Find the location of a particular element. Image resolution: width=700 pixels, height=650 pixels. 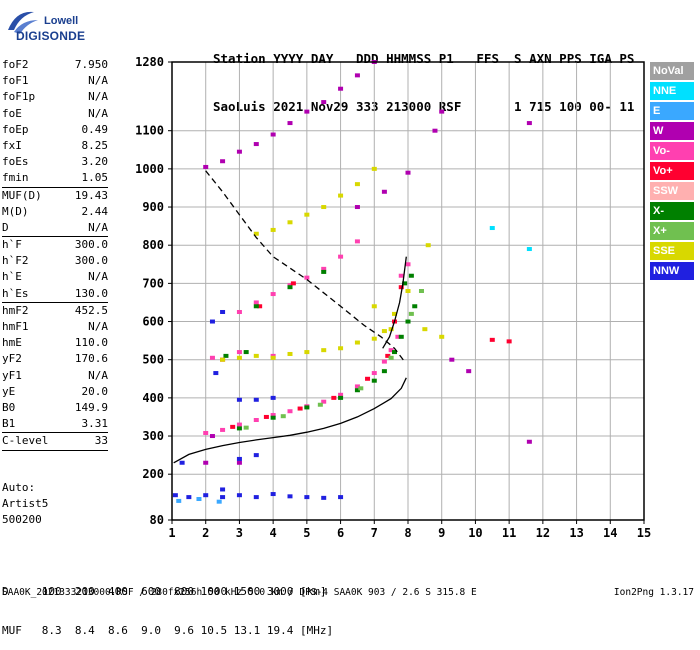

param-row: B0 149.9 is located at coordinates (55, 408).